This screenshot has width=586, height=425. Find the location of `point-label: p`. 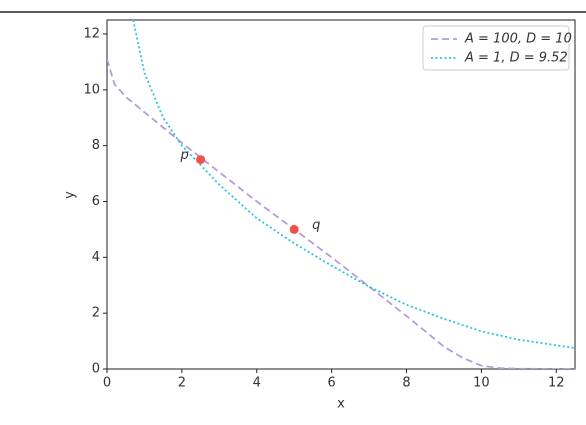

point-label: p is located at coordinates (183, 155).